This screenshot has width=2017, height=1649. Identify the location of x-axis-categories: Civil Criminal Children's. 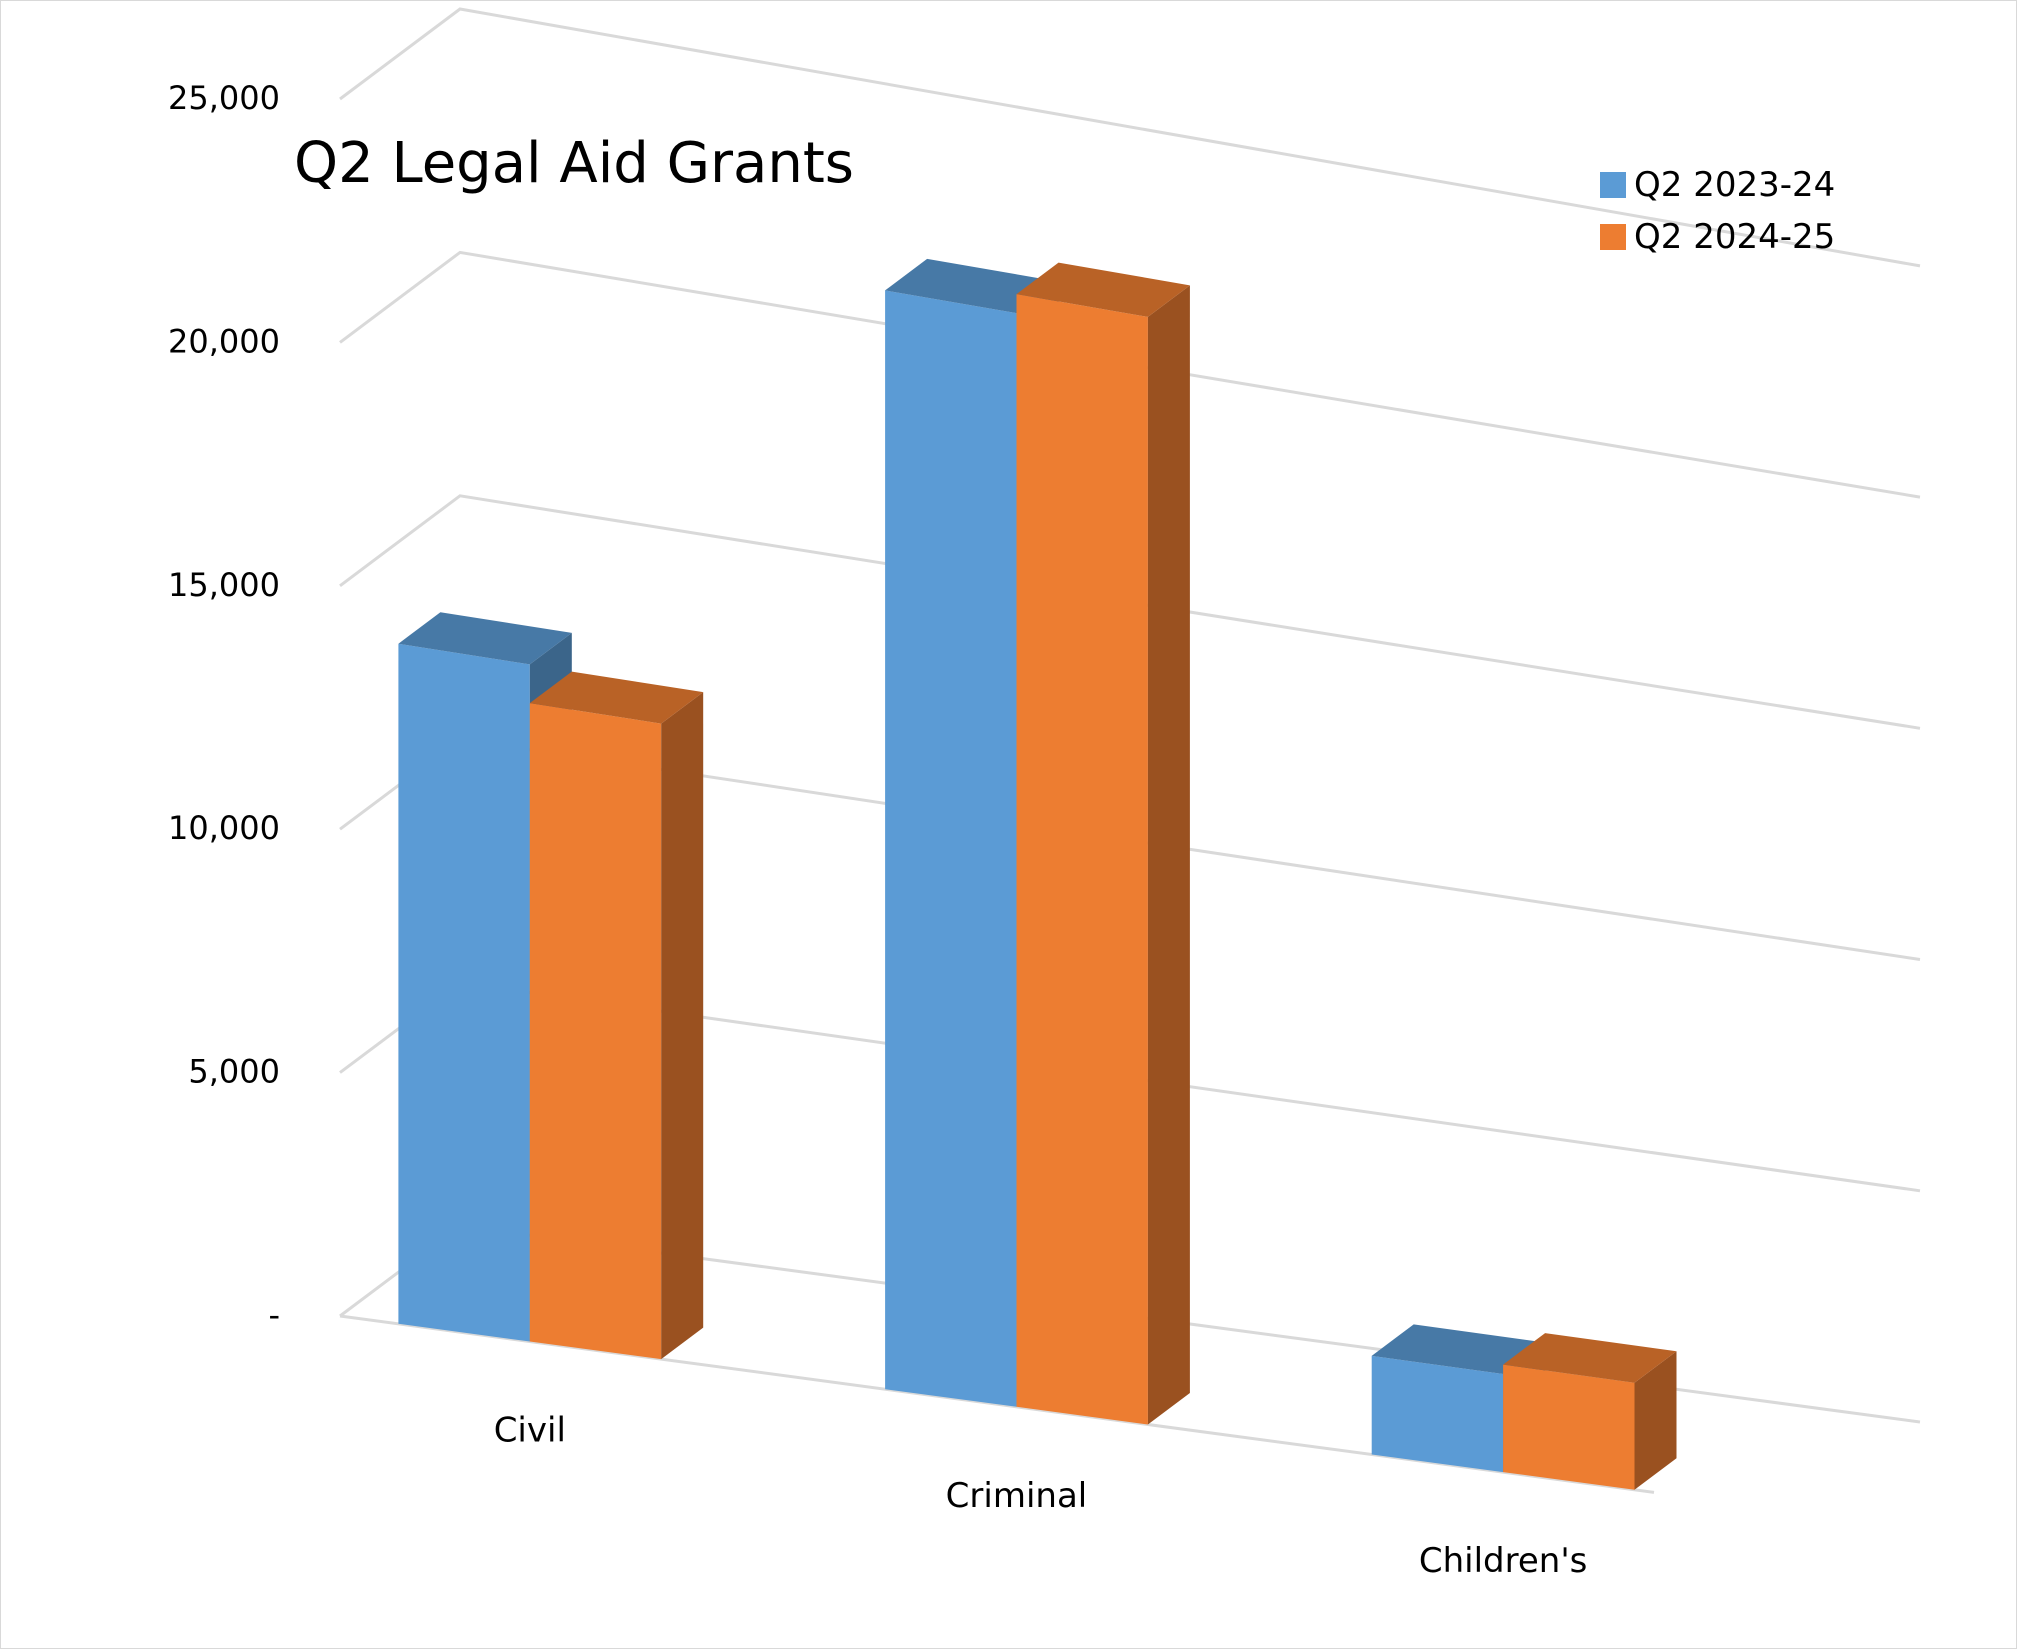
(1041, 1495).